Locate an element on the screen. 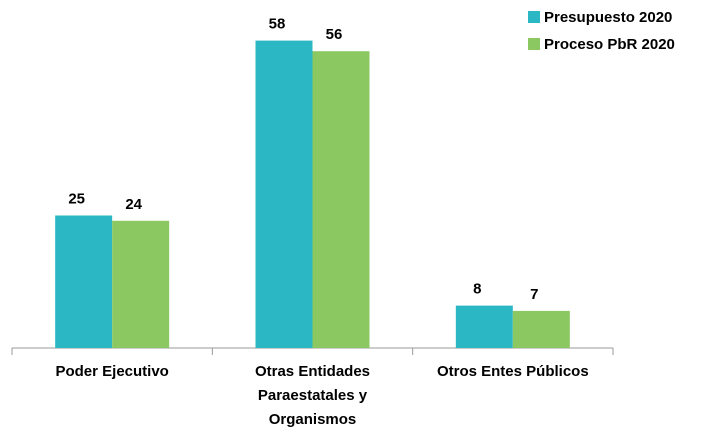  value-label: 24 is located at coordinates (133, 204).